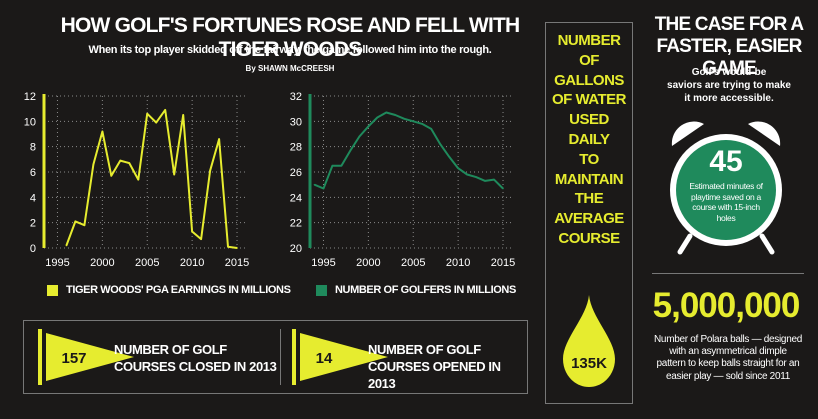 The width and height of the screenshot is (818, 419). I want to click on opened-value: 14, so click(324, 358).